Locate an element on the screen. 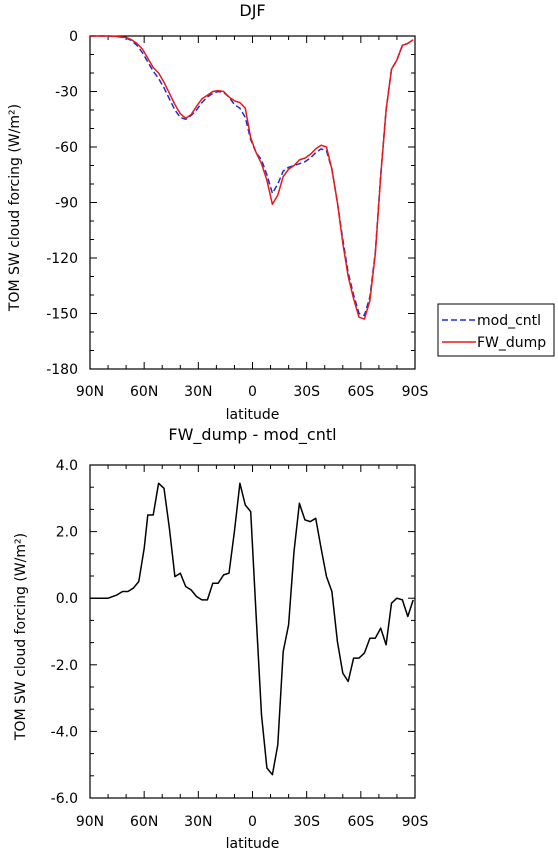 This screenshot has height=851, width=558. y-tick-label: 0 is located at coordinates (73, 37).